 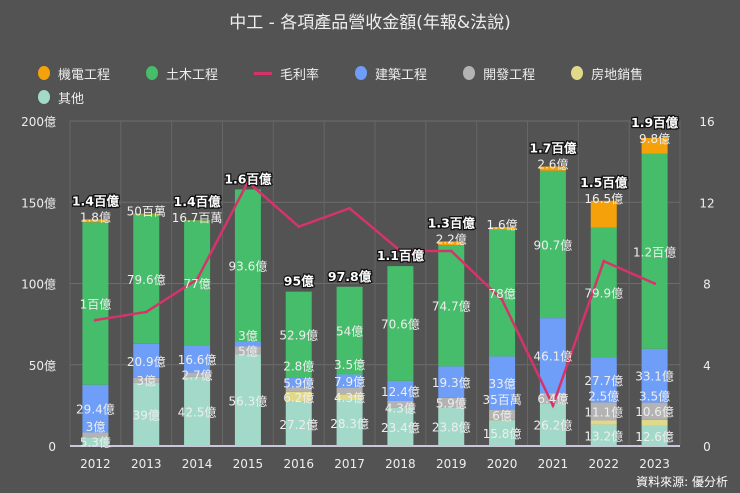 I want to click on x-tick-label: 2015, so click(x=248, y=464).